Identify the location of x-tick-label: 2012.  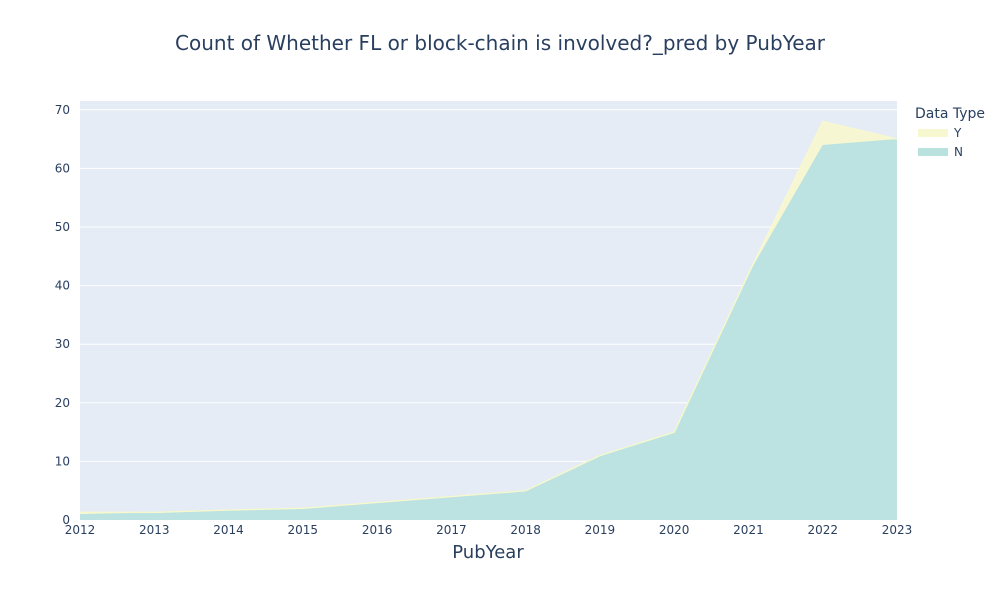
(80, 530).